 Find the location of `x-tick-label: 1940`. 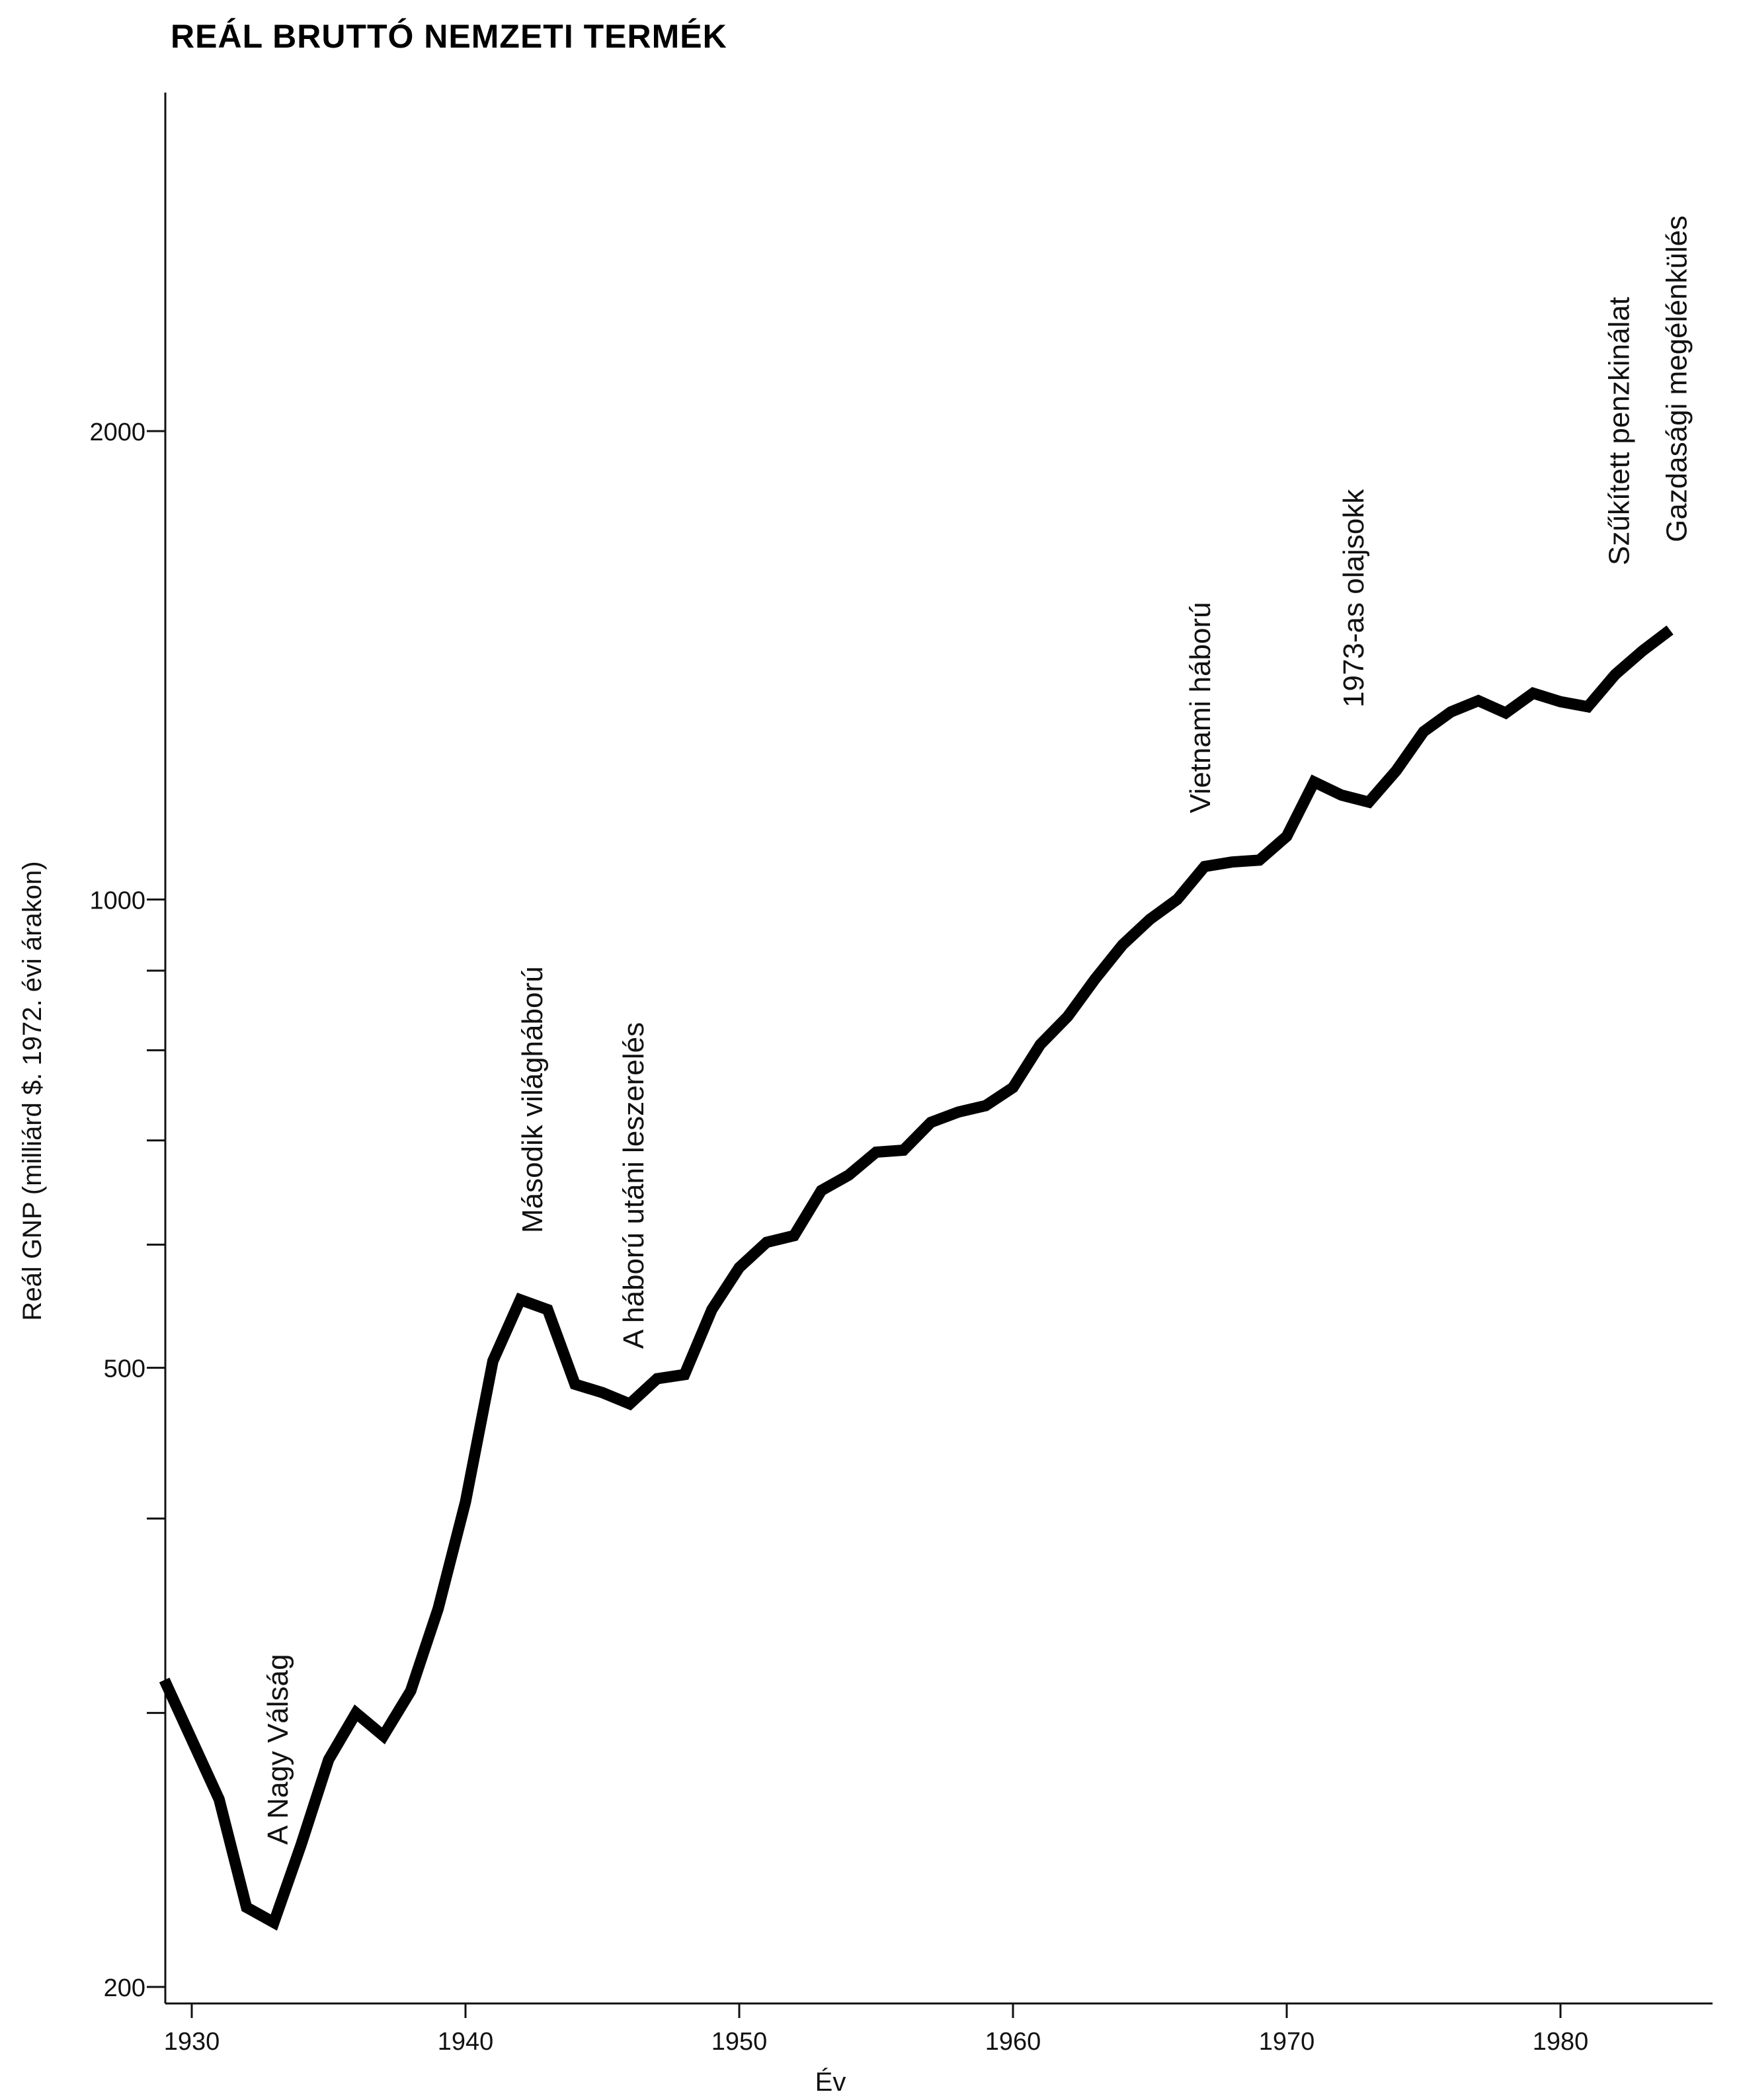

x-tick-label: 1940 is located at coordinates (466, 2042).